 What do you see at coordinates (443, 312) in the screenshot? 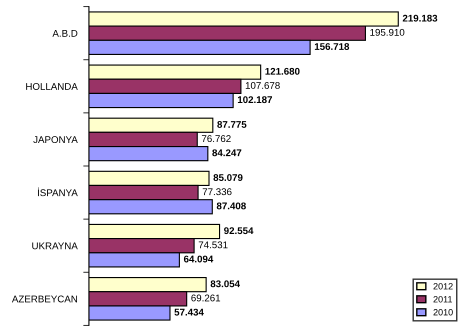
I see `legend-label: 2010` at bounding box center [443, 312].